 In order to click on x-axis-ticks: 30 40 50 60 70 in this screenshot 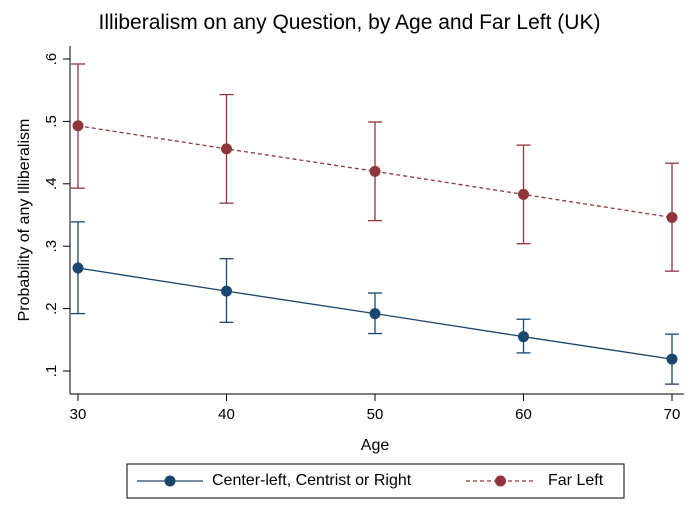, I will do `click(375, 408)`.